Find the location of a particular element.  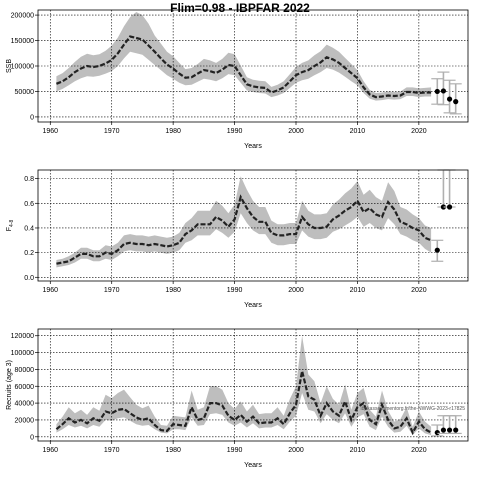

y-tick-label: 80000 is located at coordinates (25, 370).